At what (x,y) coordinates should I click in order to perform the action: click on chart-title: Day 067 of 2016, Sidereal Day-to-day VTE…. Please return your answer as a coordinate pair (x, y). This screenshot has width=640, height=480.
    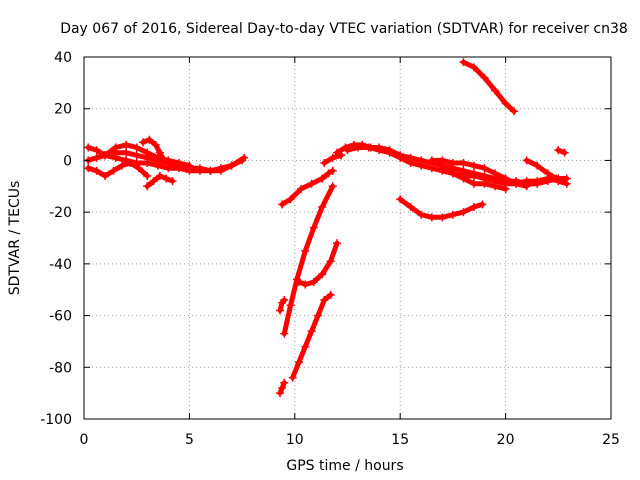
    Looking at the image, I should click on (344, 29).